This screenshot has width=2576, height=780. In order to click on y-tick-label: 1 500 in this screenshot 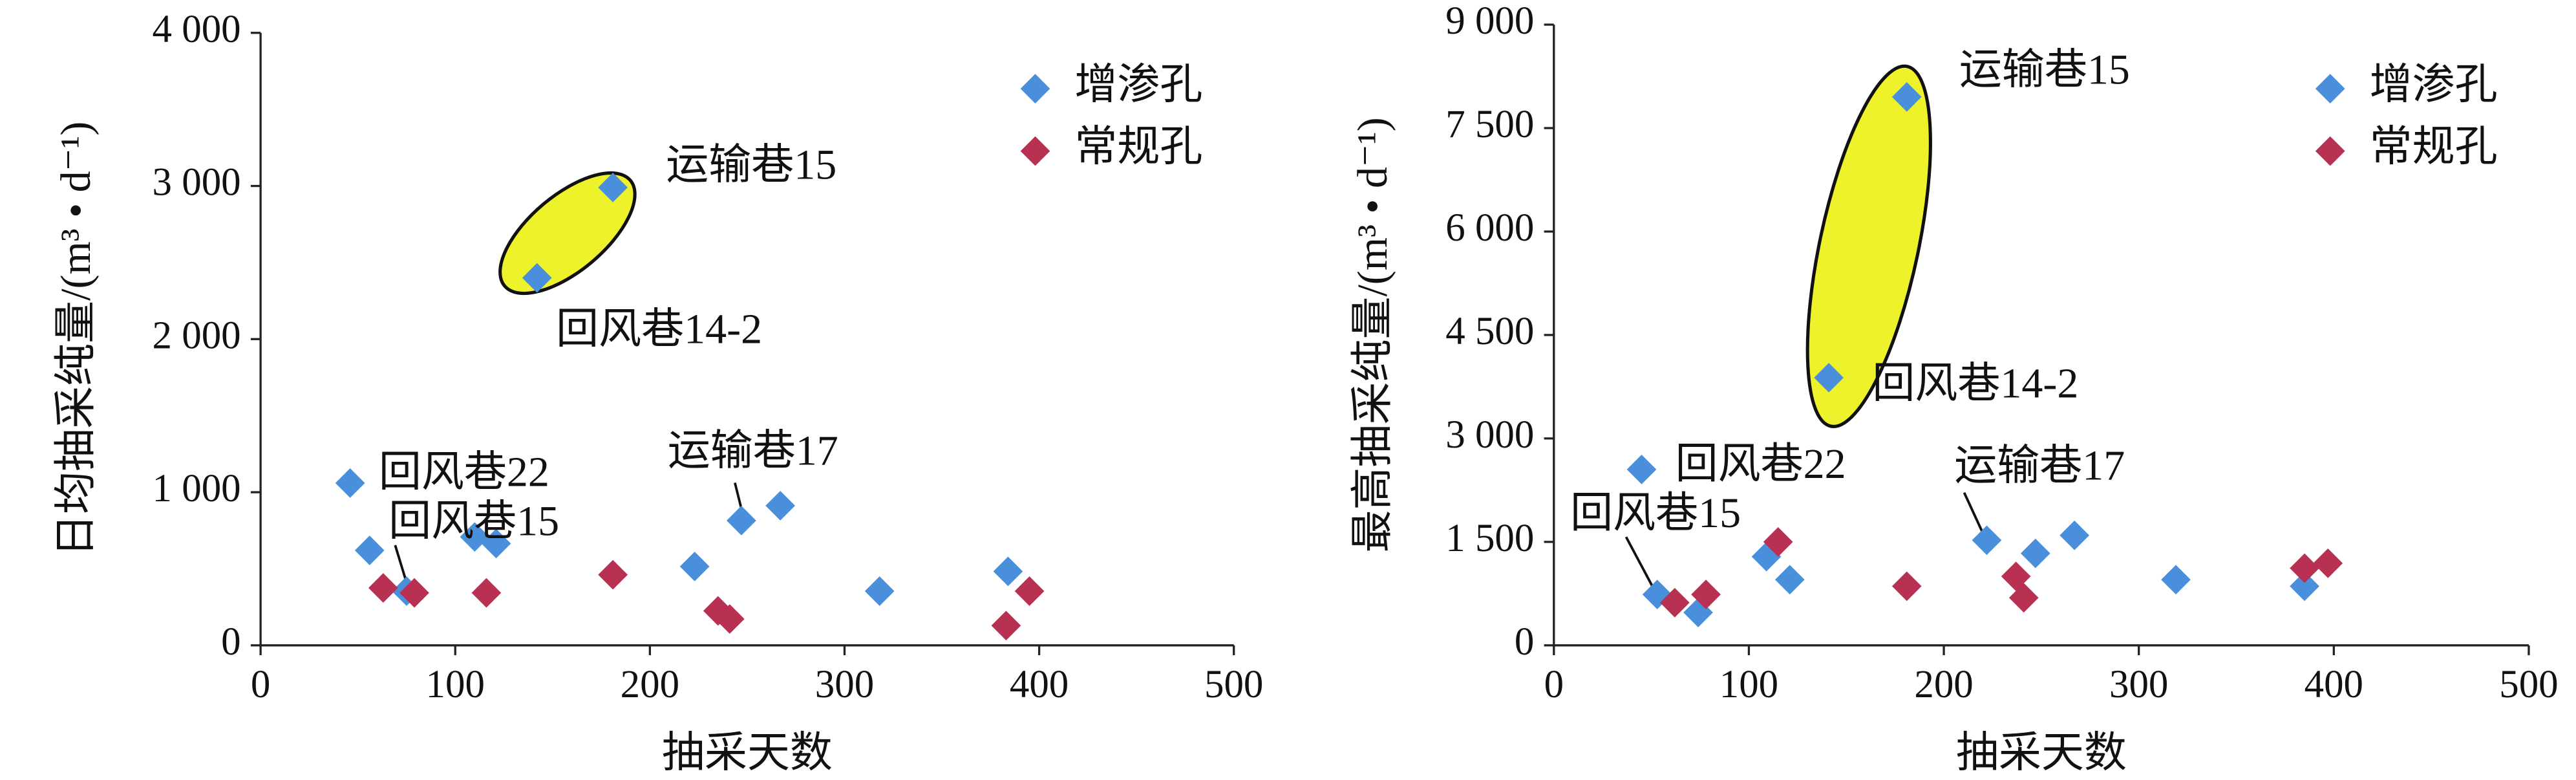, I will do `click(1489, 539)`.